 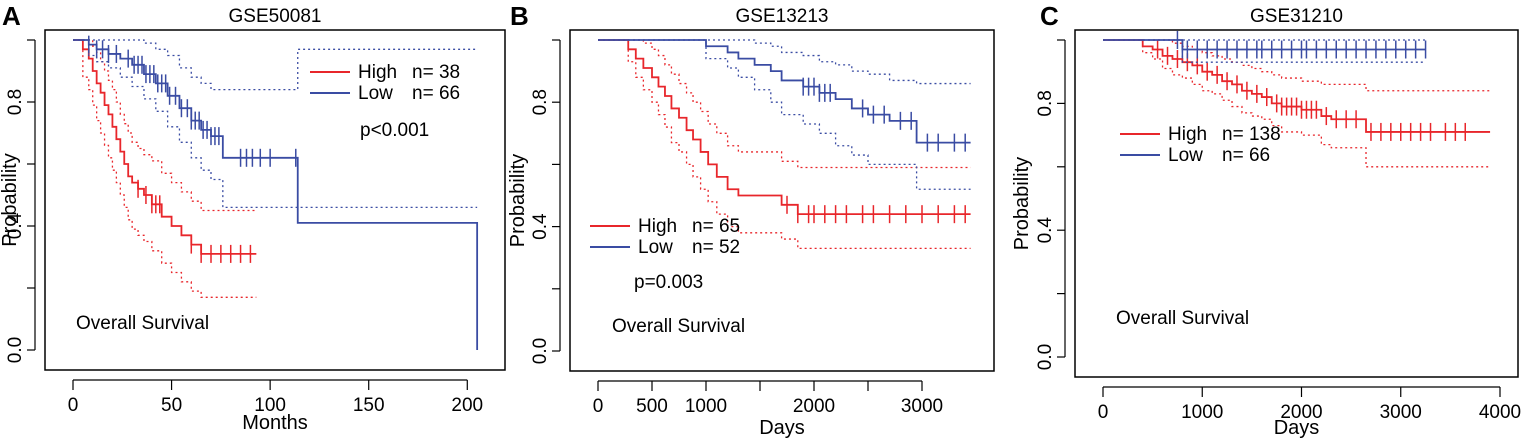 What do you see at coordinates (11, 16) in the screenshot?
I see `panel-letter: A` at bounding box center [11, 16].